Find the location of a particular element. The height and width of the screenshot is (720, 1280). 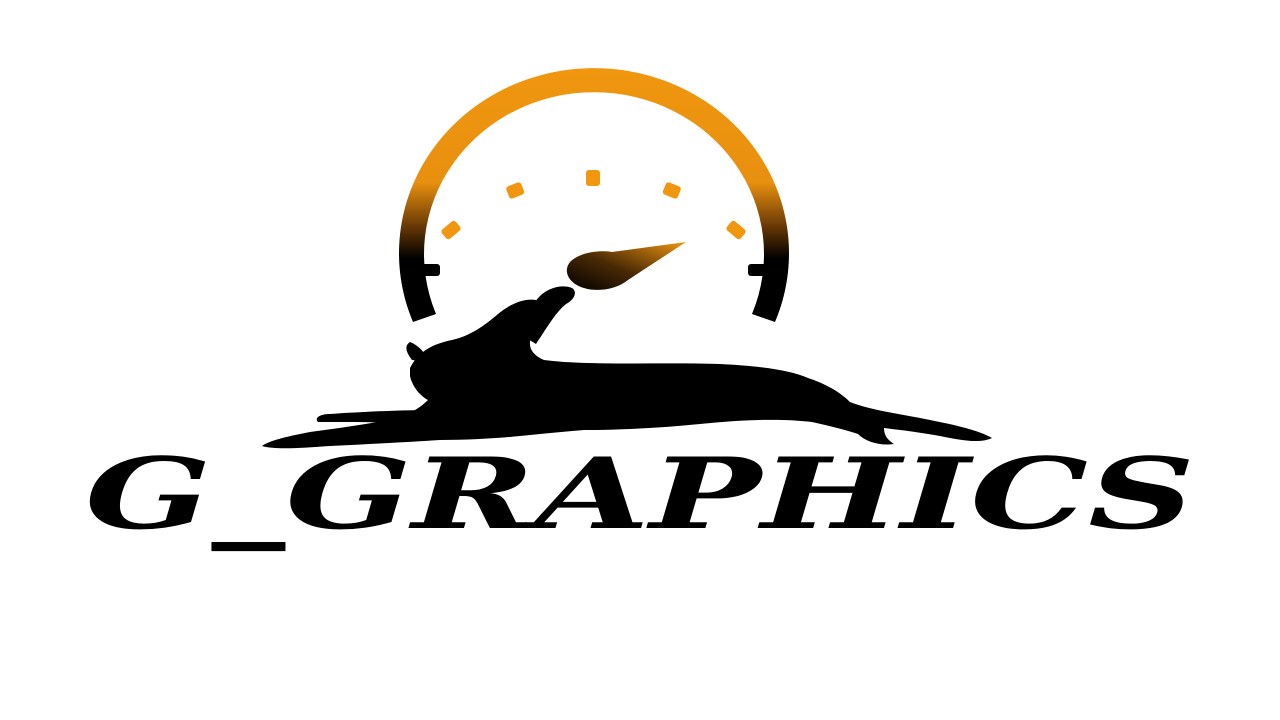

gauge-needle-icon is located at coordinates (626, 266).